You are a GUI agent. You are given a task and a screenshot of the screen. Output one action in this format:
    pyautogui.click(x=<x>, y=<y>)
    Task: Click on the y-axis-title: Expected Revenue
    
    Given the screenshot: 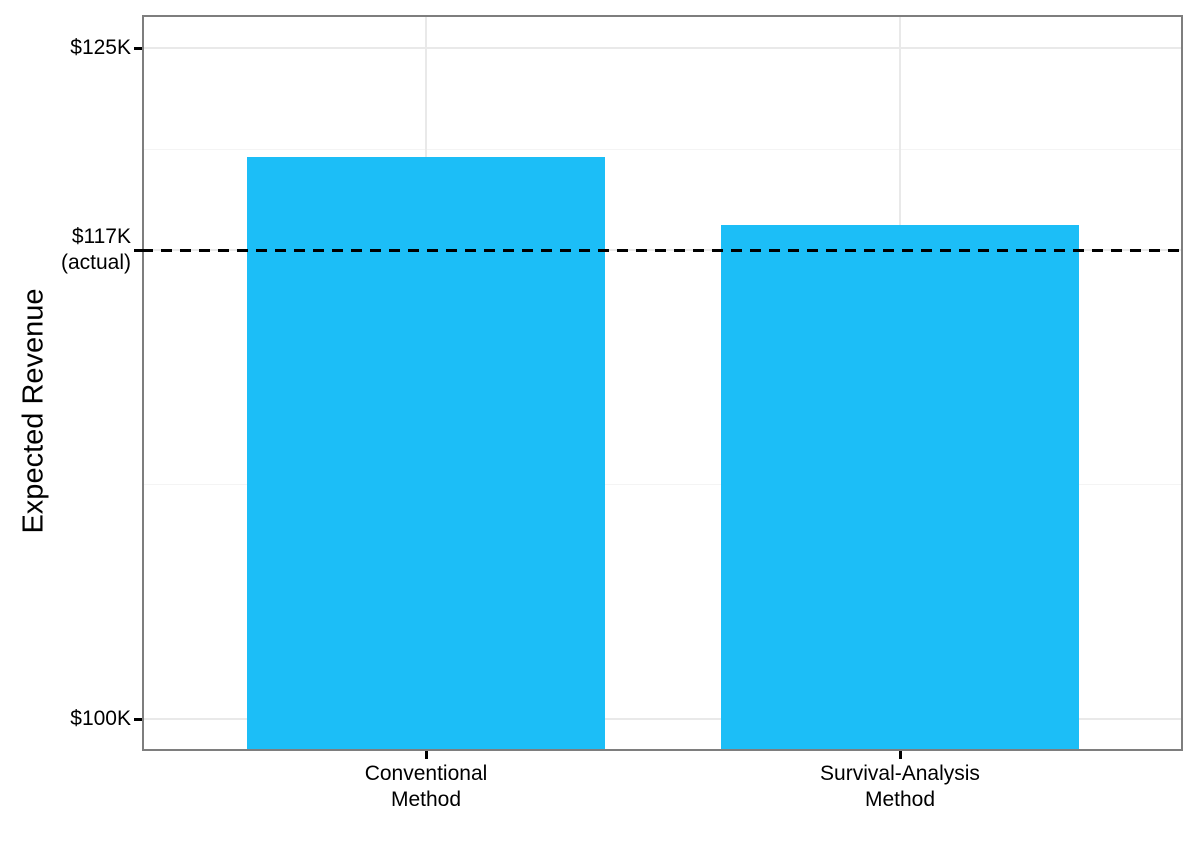 What is the action you would take?
    pyautogui.click(x=33, y=411)
    